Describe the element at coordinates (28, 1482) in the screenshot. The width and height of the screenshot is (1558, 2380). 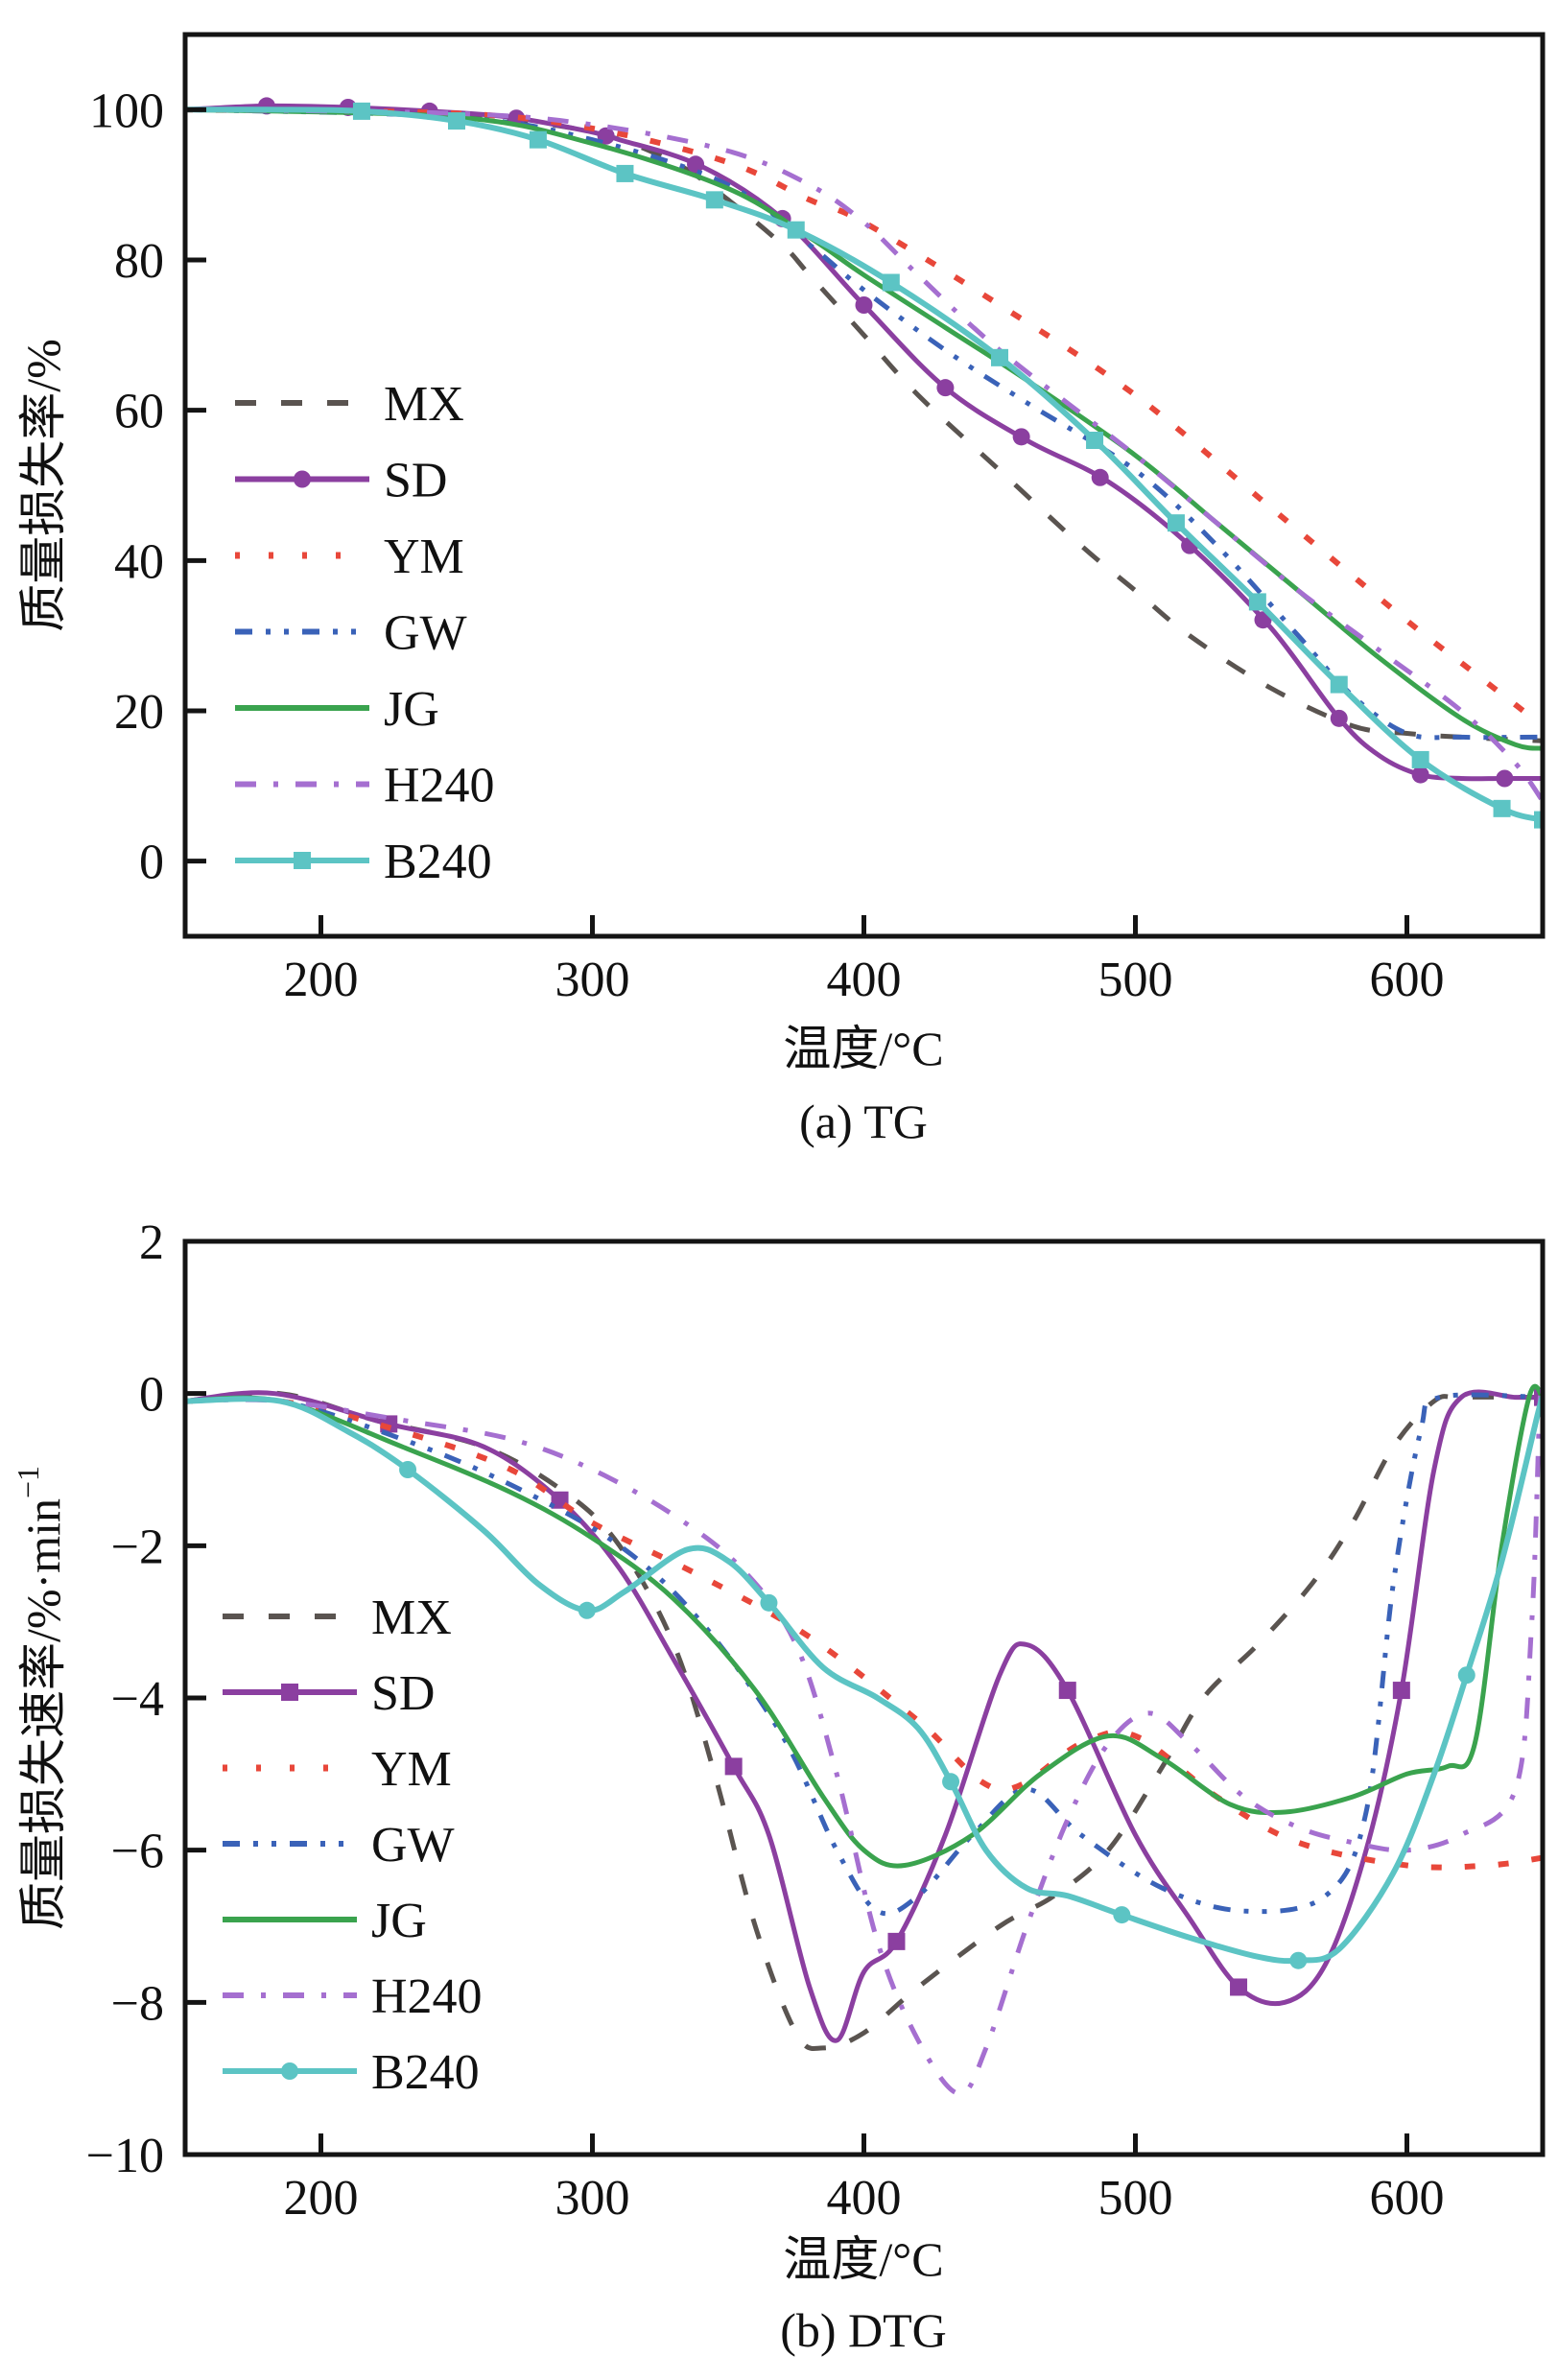
I see `dtg-y-axis-title-sup: −1` at that location.